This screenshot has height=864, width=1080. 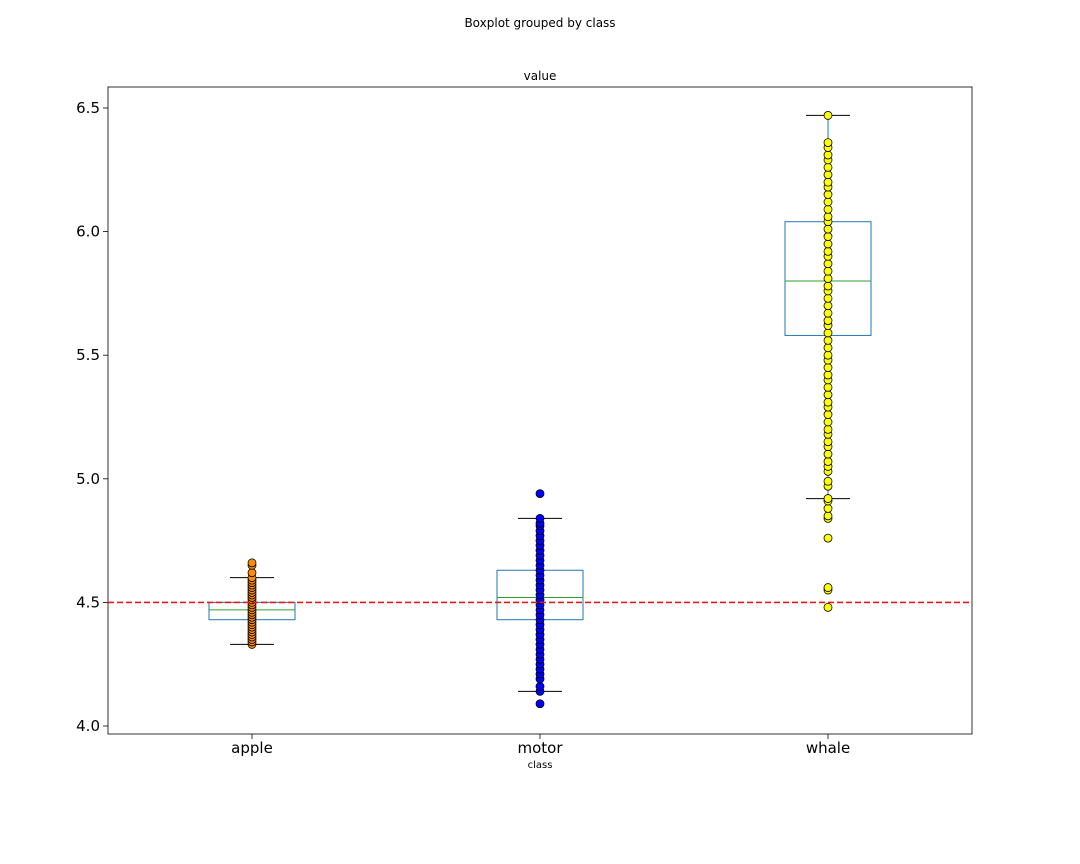 I want to click on x-tick-label: apple, so click(x=252, y=748).